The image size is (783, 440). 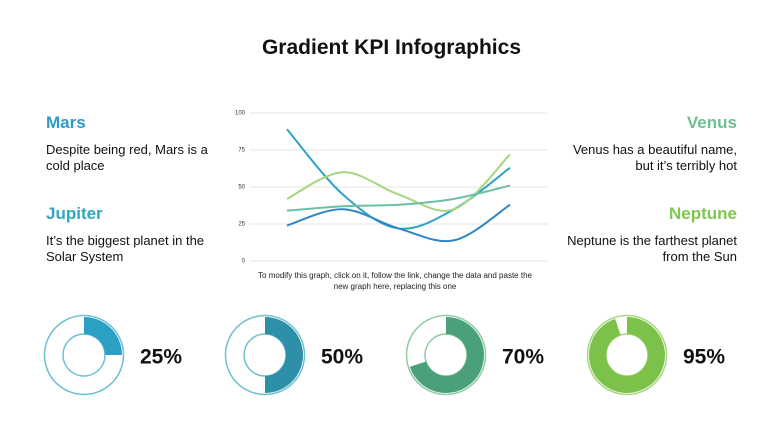 I want to click on panel-heading: Neptune, so click(x=703, y=213).